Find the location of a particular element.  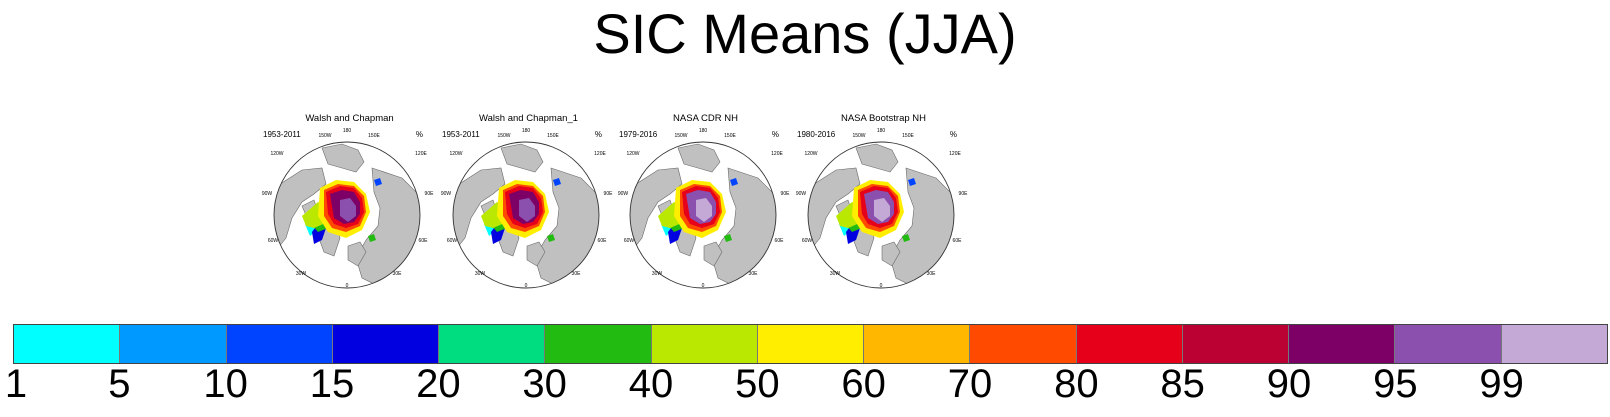

colorbar-label: 90 is located at coordinates (1289, 384).